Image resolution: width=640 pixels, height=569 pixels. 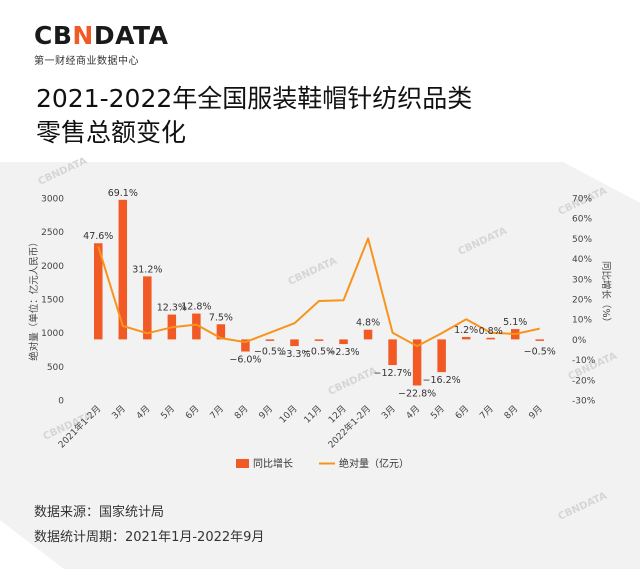 I want to click on left-tick-label: 3000, so click(x=52, y=200).